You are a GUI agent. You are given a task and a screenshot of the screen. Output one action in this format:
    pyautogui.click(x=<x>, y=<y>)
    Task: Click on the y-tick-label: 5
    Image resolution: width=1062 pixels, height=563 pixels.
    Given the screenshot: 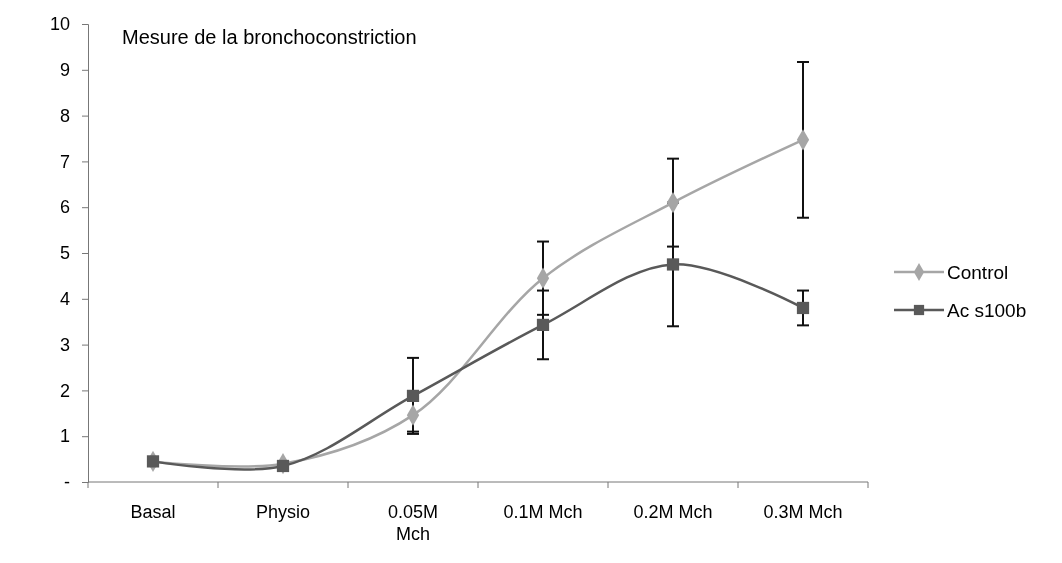 What is the action you would take?
    pyautogui.click(x=64, y=253)
    